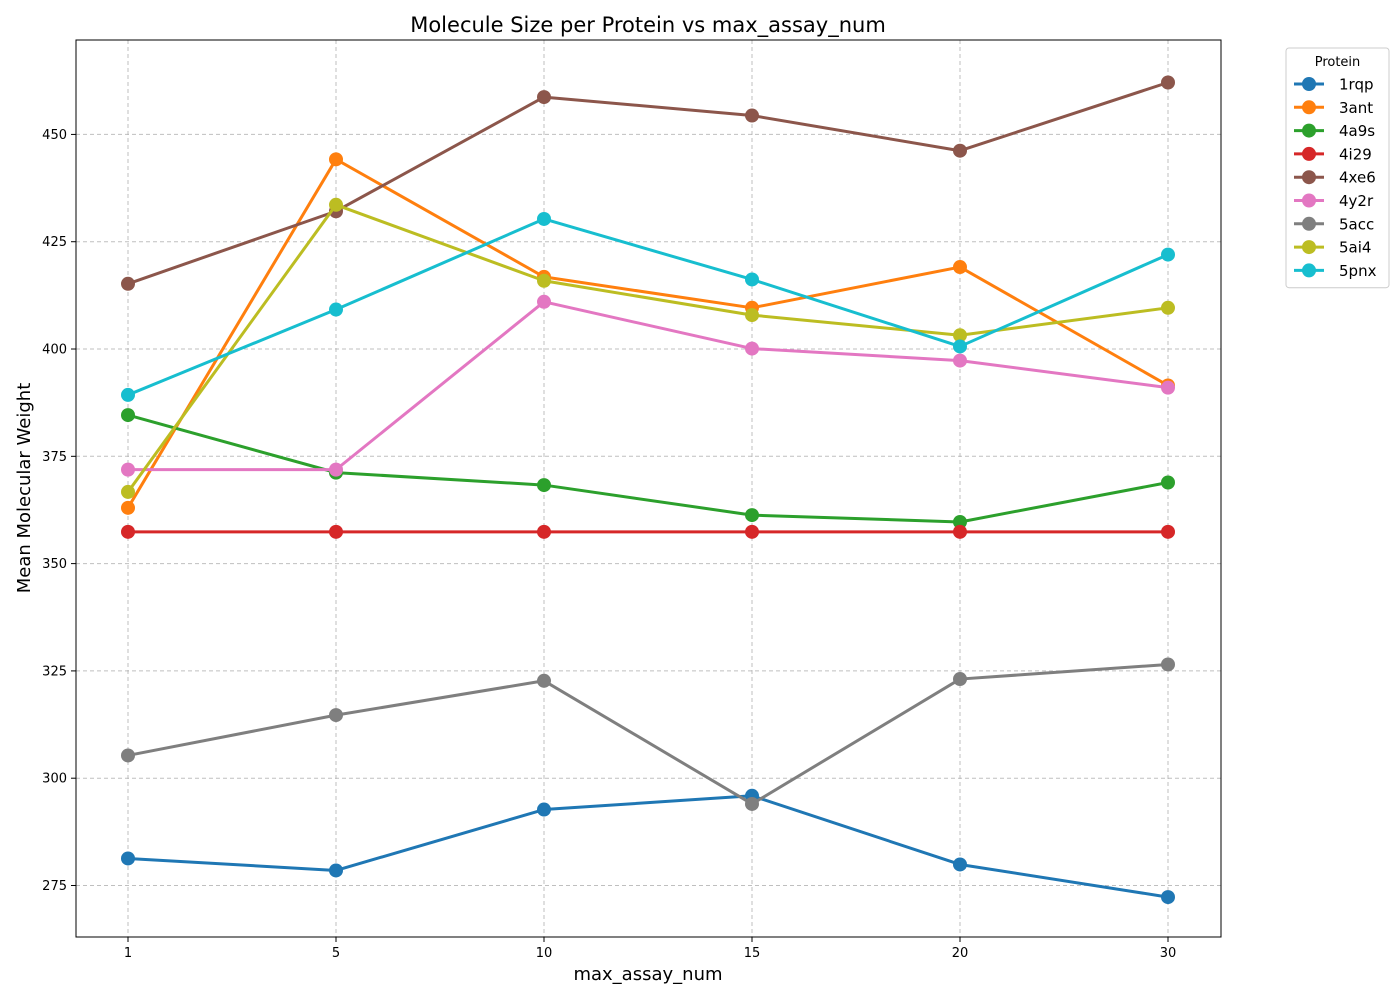 The image size is (1400, 1000). I want to click on x-tick-label: 20, so click(960, 953).